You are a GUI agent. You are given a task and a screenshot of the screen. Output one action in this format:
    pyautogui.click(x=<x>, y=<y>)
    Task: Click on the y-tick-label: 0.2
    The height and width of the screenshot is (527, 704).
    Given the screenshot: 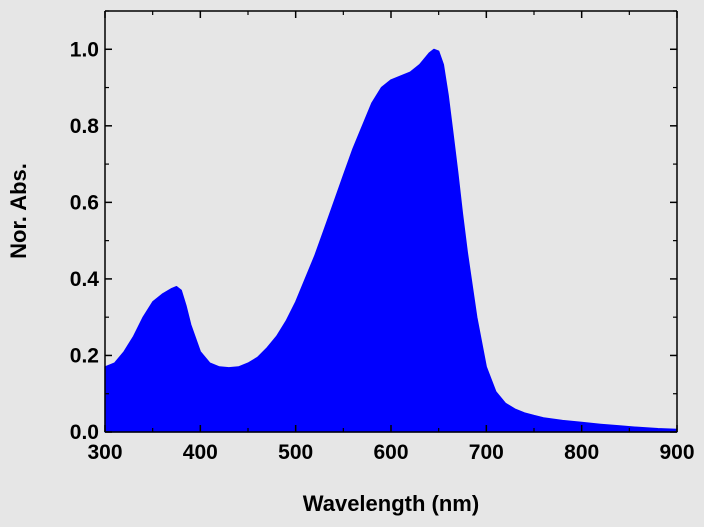 What is the action you would take?
    pyautogui.click(x=84, y=355)
    